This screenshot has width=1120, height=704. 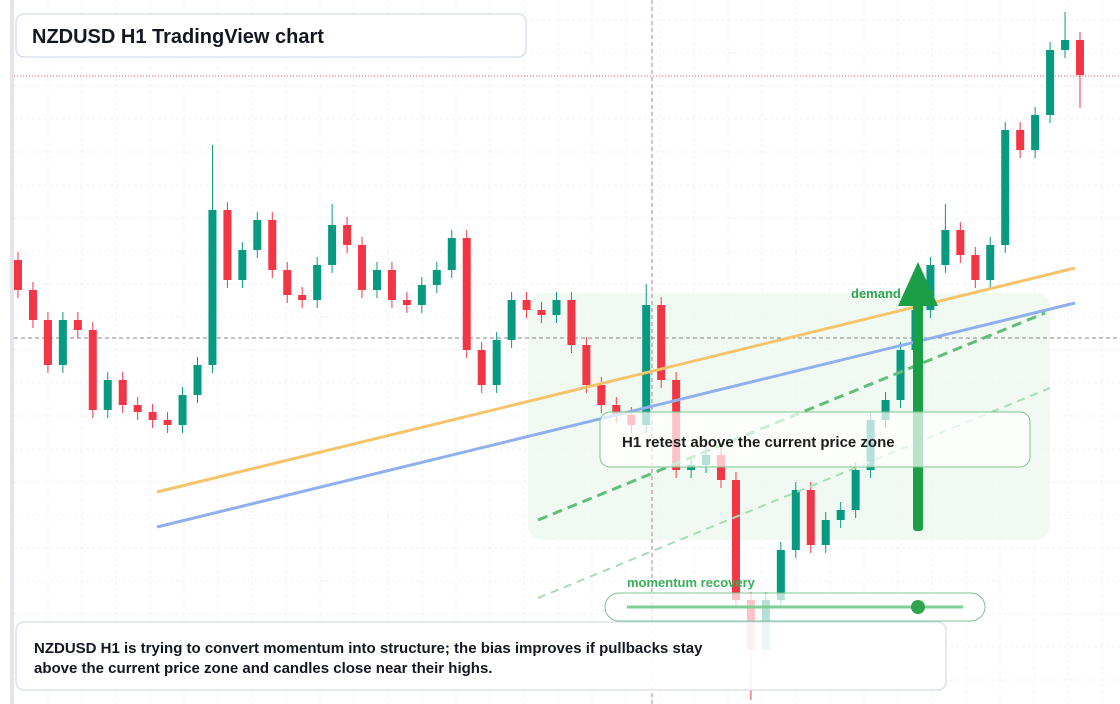 I want to click on left-edge, so click(x=12, y=352).